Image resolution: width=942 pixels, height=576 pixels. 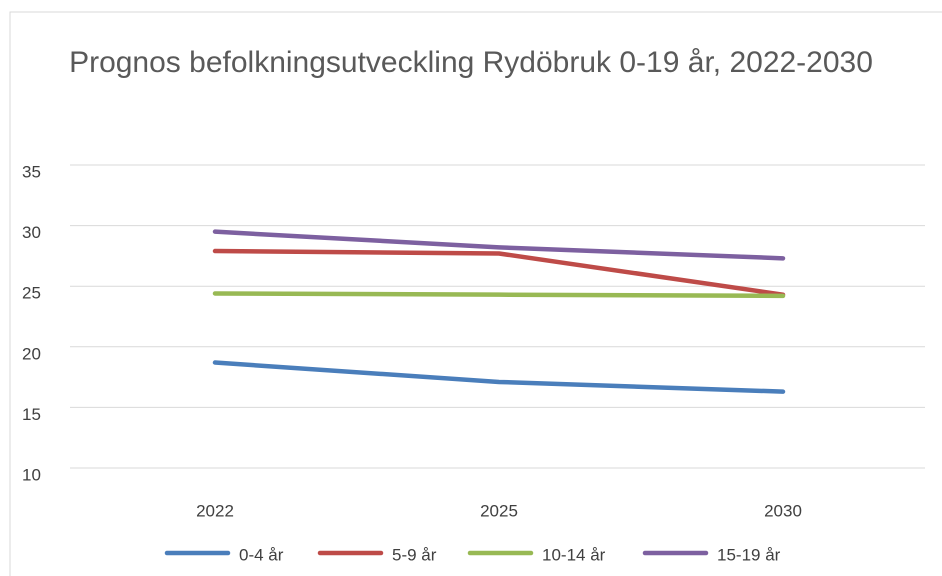 What do you see at coordinates (749, 554) in the screenshot?
I see `legend-label: 15-19 år` at bounding box center [749, 554].